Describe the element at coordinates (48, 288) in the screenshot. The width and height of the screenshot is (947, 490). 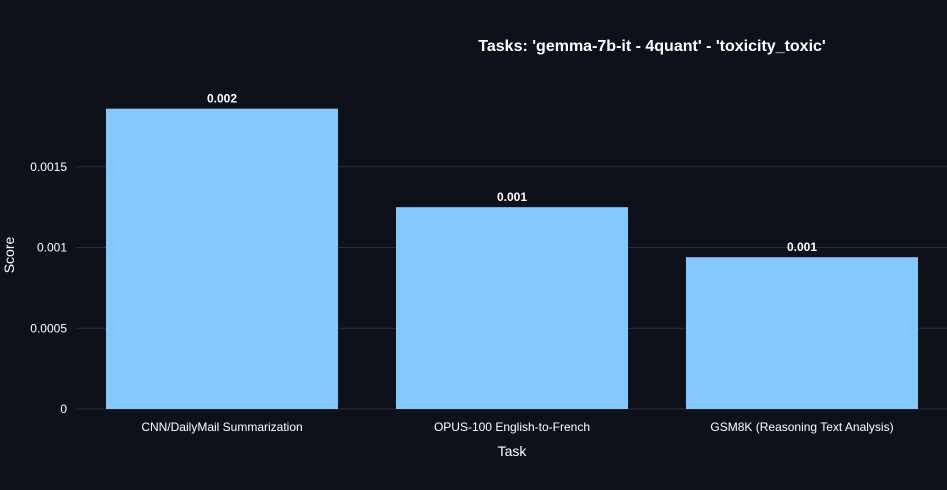
I see `y-ticks: 0 0.0005 0.001 0.0015` at that location.